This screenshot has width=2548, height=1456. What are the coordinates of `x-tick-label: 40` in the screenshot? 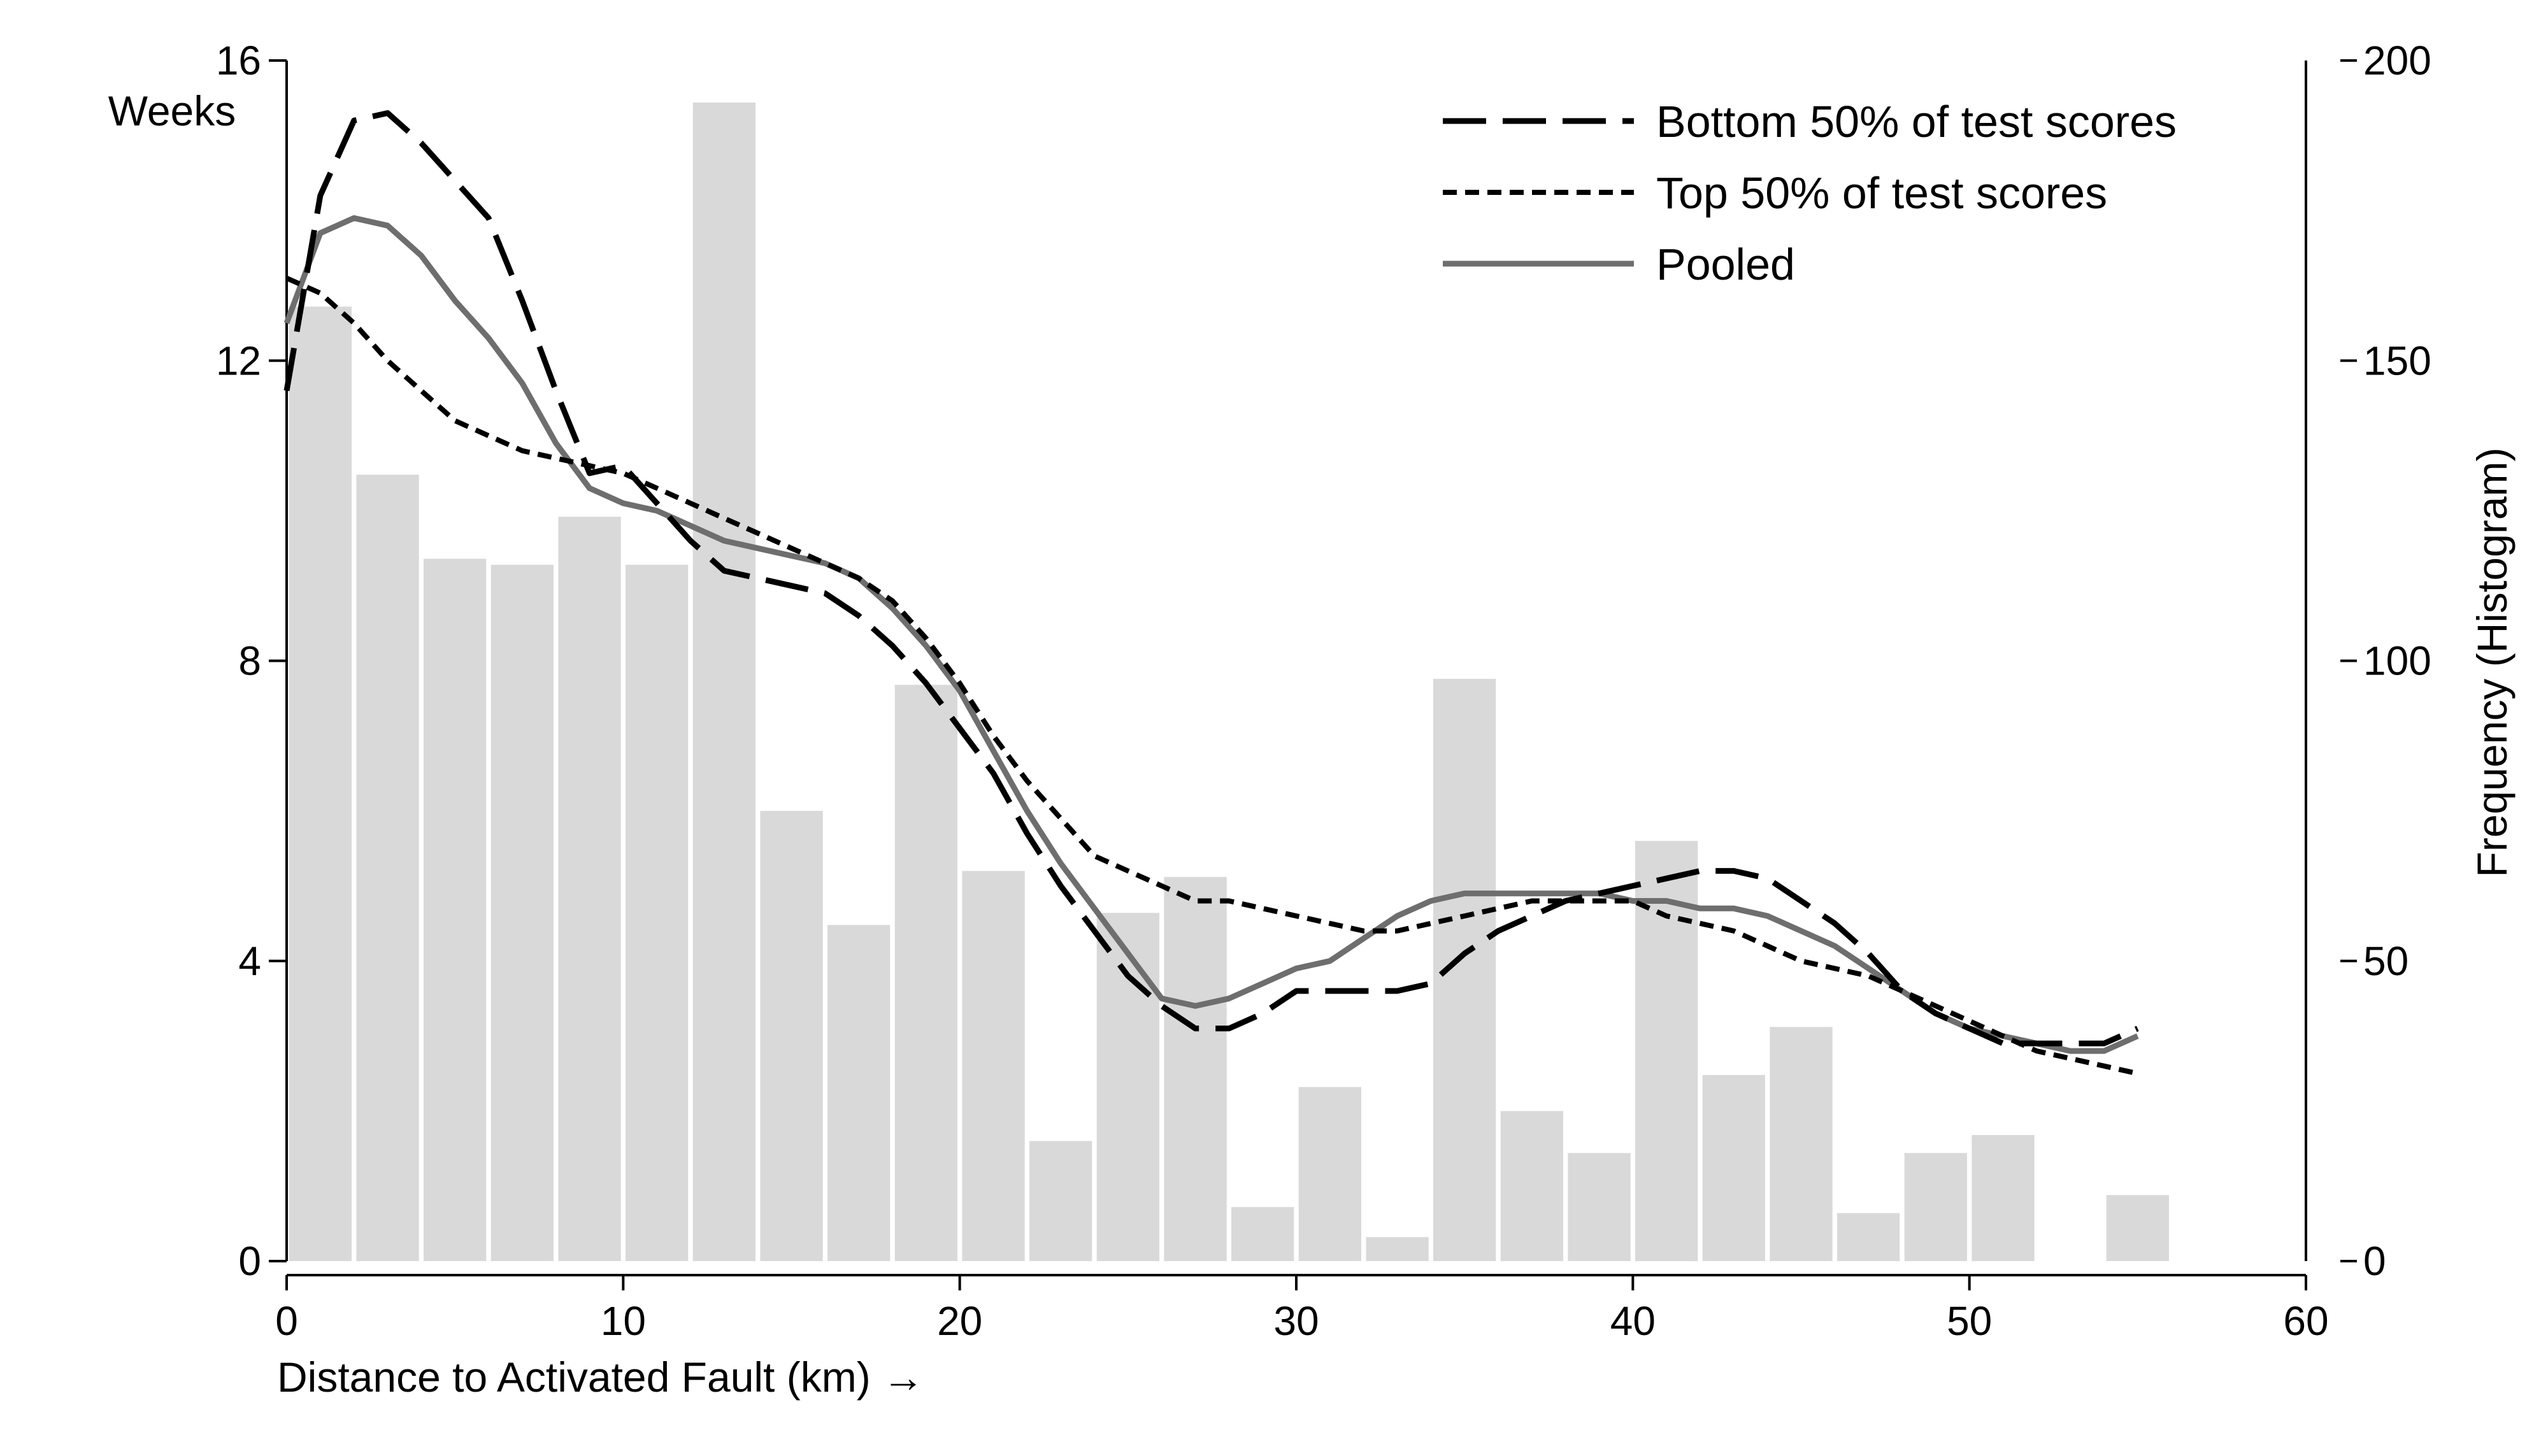 It's located at (1633, 1321).